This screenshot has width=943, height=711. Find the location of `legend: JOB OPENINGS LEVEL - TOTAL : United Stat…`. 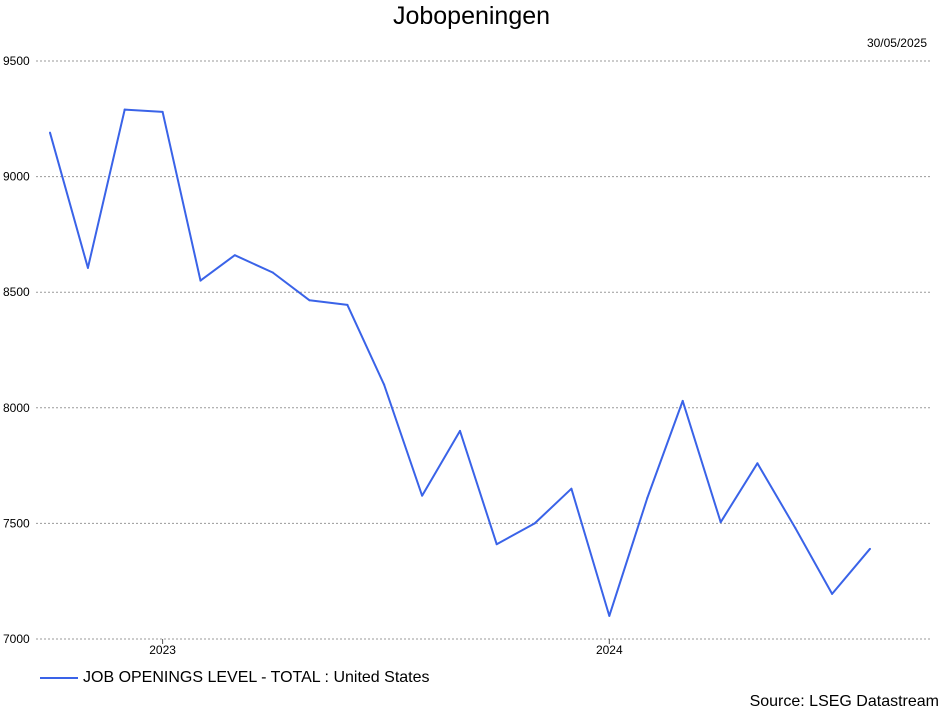

legend: JOB OPENINGS LEVEL - TOTAL : United Stat… is located at coordinates (235, 678).